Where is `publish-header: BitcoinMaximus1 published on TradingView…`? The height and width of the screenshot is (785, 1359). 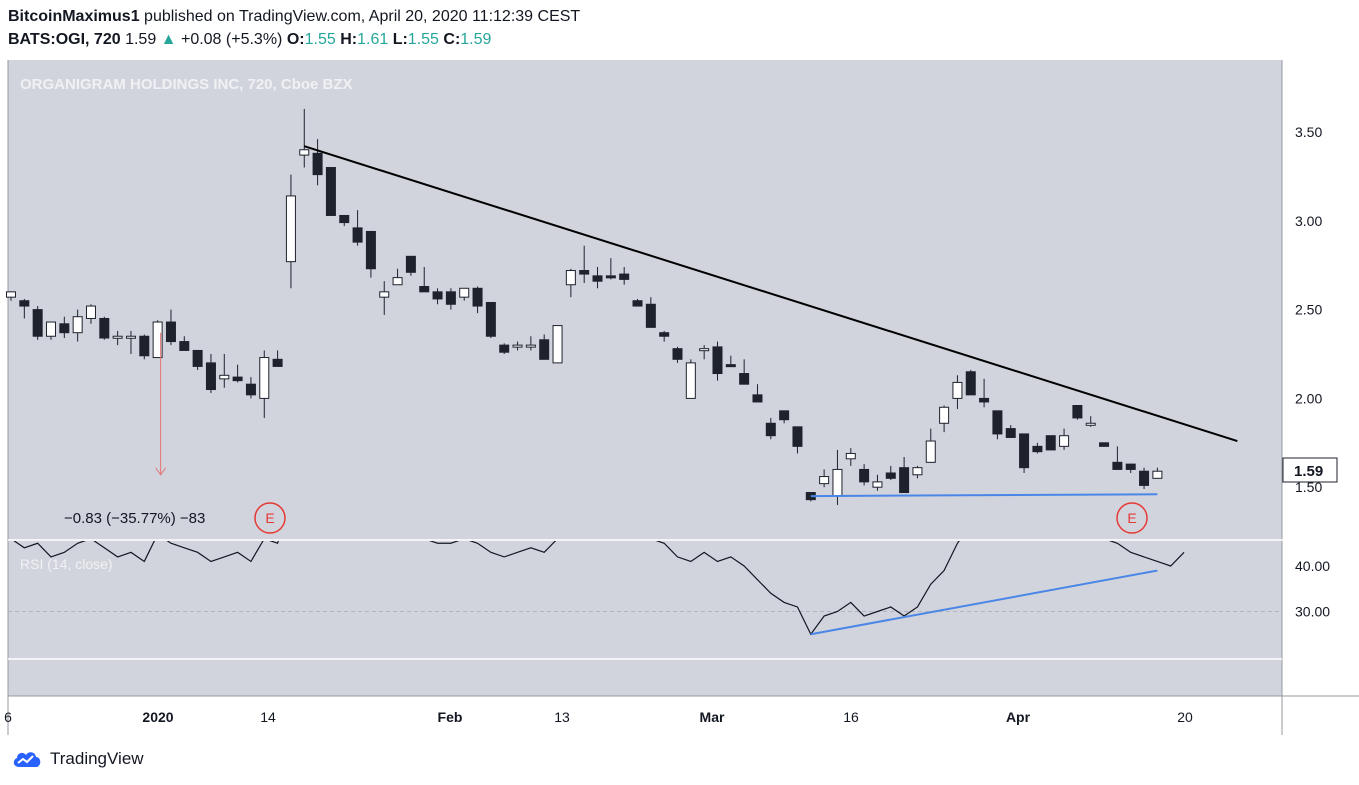 publish-header: BitcoinMaximus1 published on TradingView… is located at coordinates (294, 17).